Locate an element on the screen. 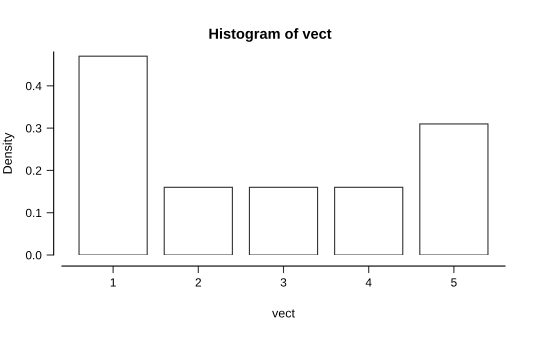 The height and width of the screenshot is (341, 540). y-tick-label: 0.2 is located at coordinates (34, 170).